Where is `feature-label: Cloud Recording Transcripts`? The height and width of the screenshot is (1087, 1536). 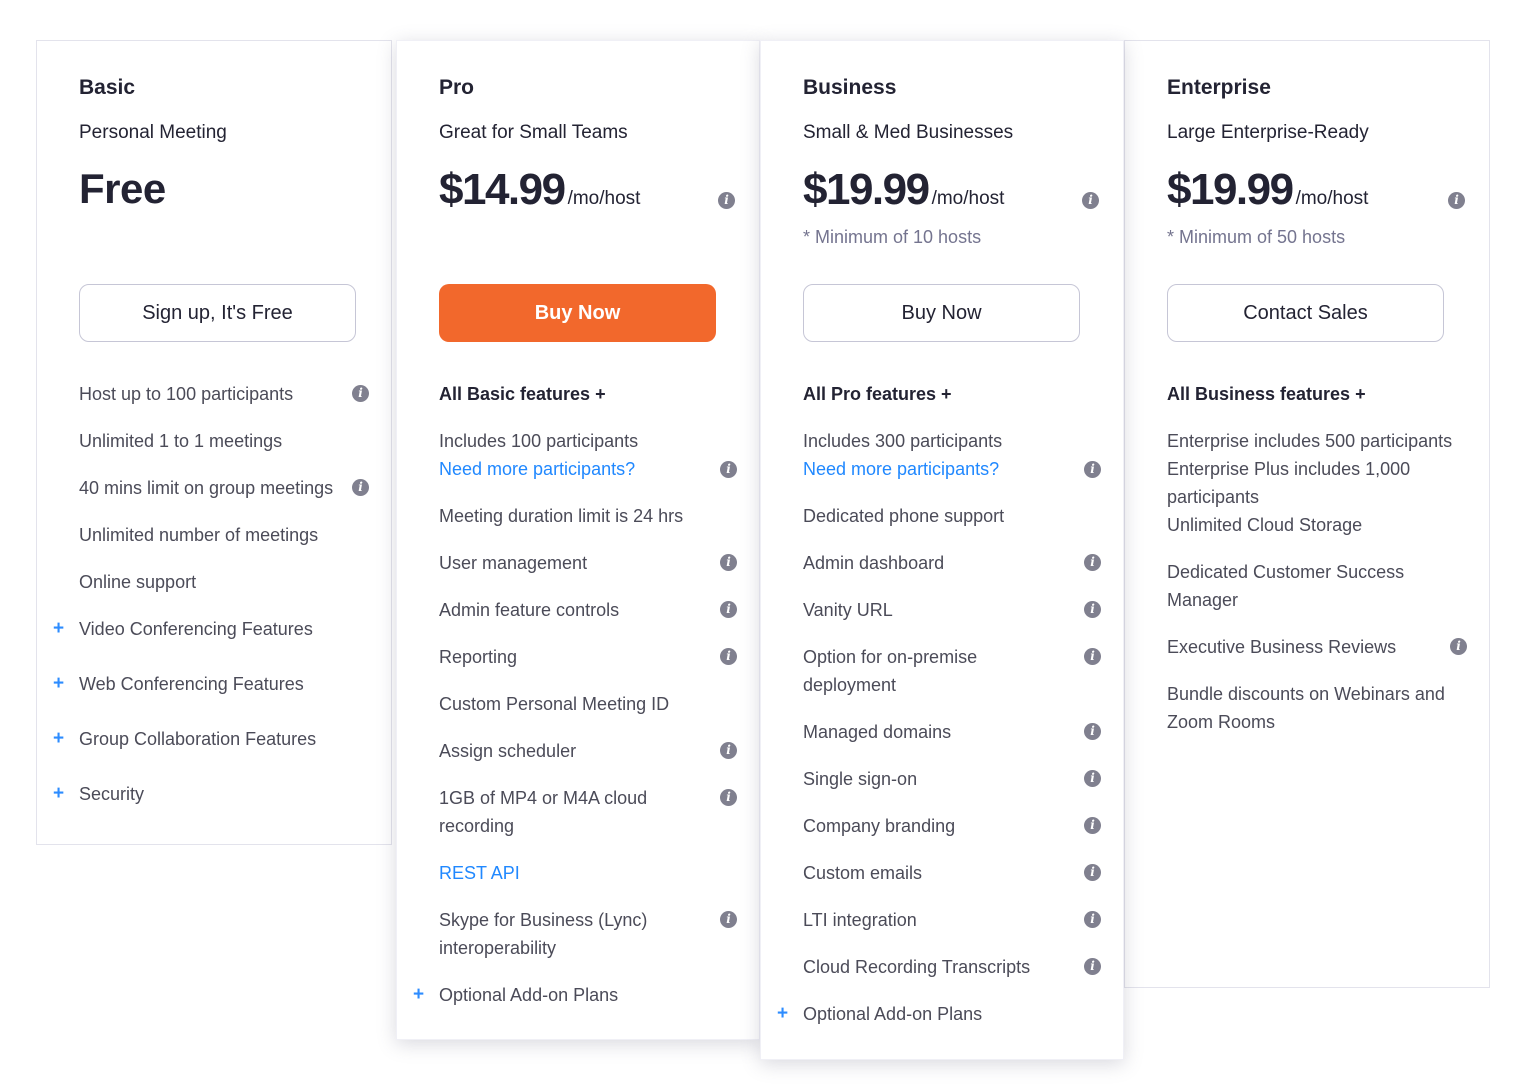 feature-label: Cloud Recording Transcripts is located at coordinates (917, 967).